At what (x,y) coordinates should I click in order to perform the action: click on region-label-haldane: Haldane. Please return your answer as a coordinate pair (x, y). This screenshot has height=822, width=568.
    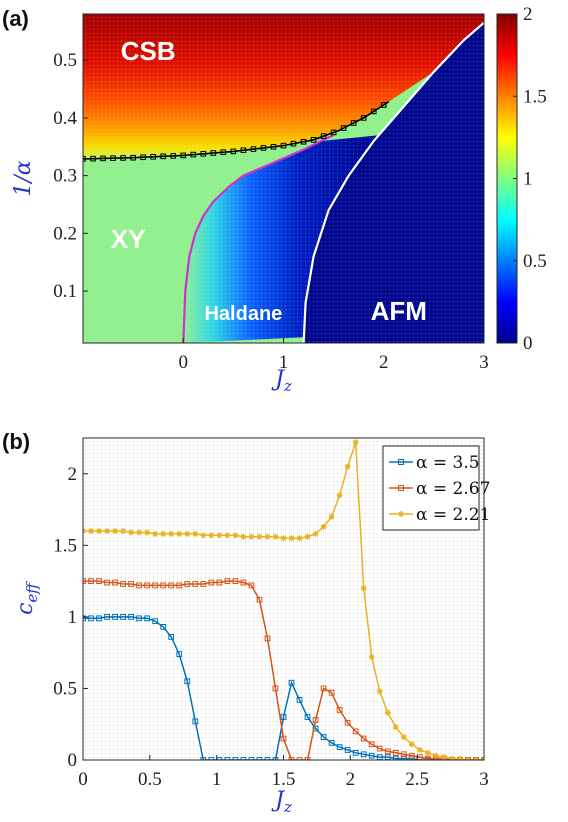
    Looking at the image, I should click on (243, 314).